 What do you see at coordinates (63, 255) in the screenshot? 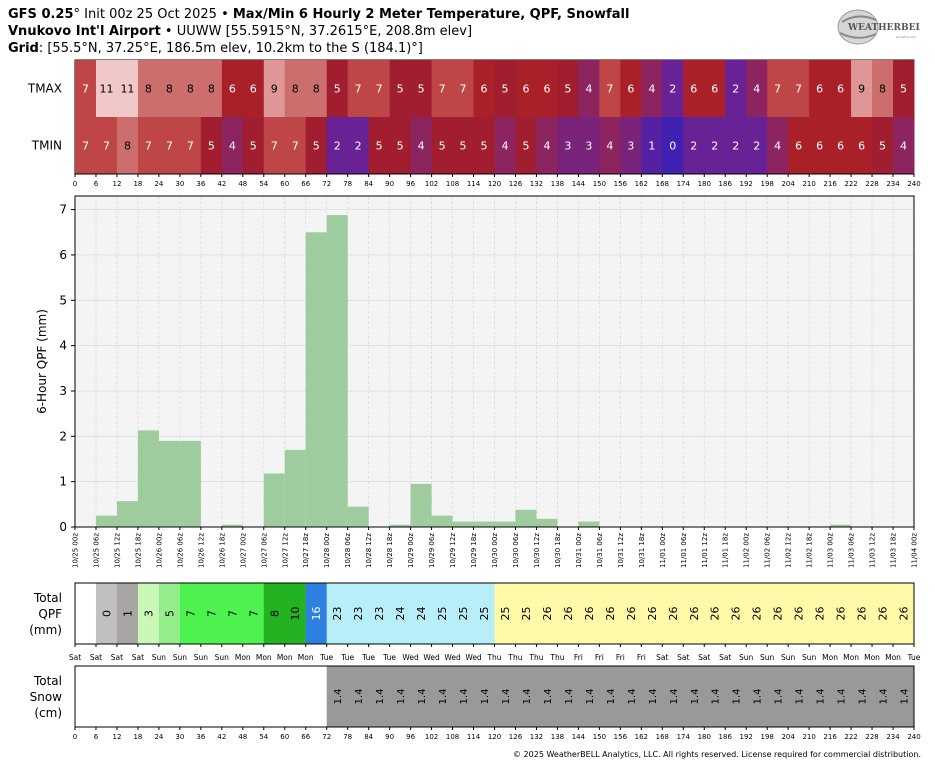
I see `qpf-y-tick-label: 6` at bounding box center [63, 255].